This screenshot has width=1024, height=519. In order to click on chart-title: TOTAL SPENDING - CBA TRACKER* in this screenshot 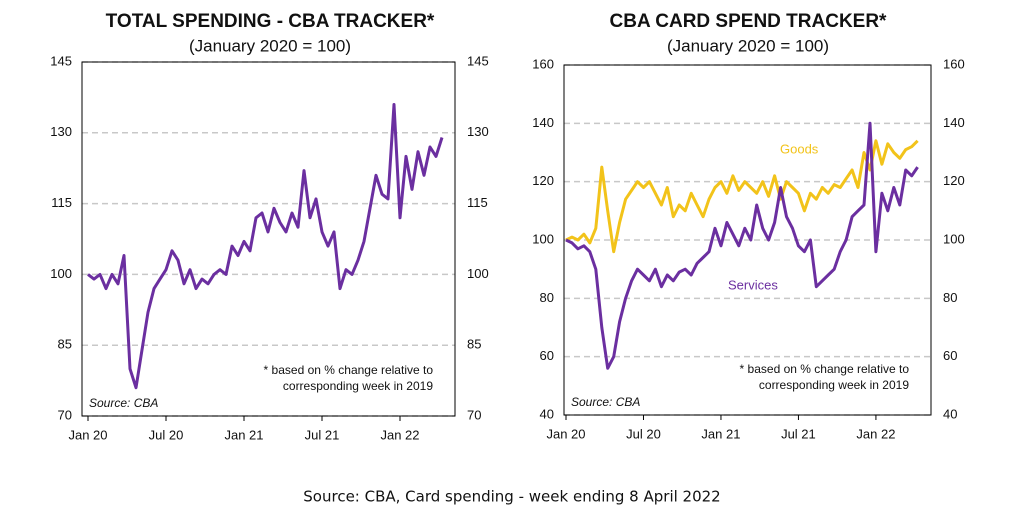, I will do `click(270, 21)`.